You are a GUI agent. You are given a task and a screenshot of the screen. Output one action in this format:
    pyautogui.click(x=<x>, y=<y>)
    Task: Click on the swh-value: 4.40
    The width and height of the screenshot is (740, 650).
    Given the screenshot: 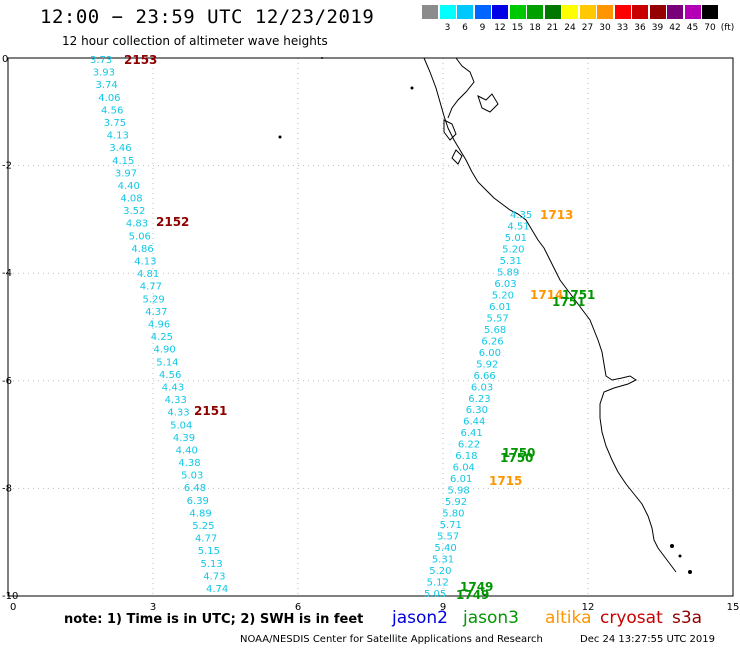 What is the action you would take?
    pyautogui.click(x=187, y=450)
    